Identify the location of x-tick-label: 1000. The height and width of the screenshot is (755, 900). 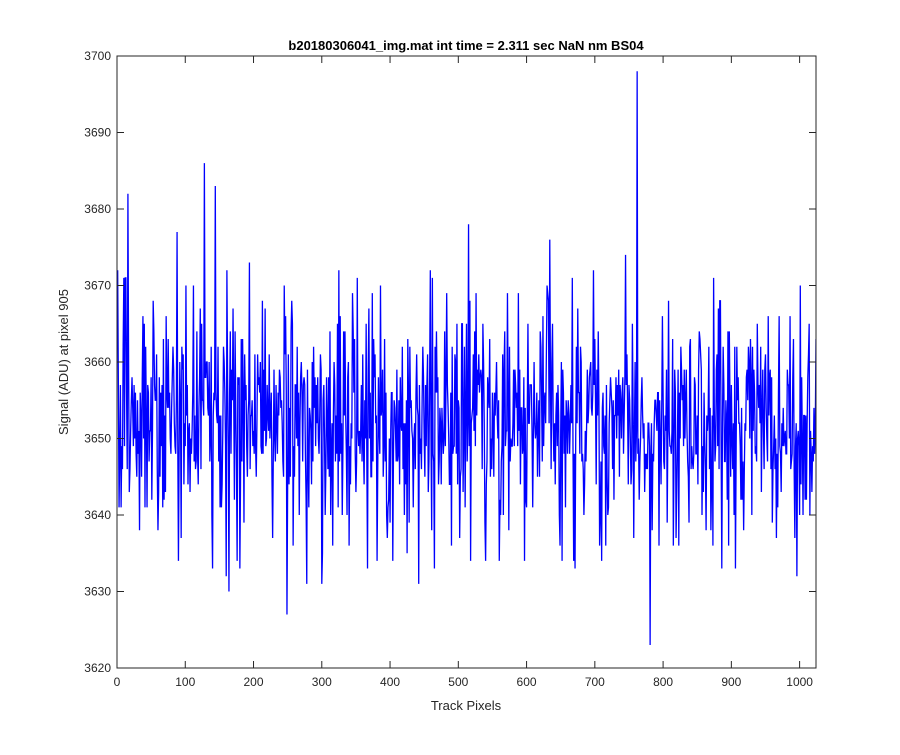
(799, 682).